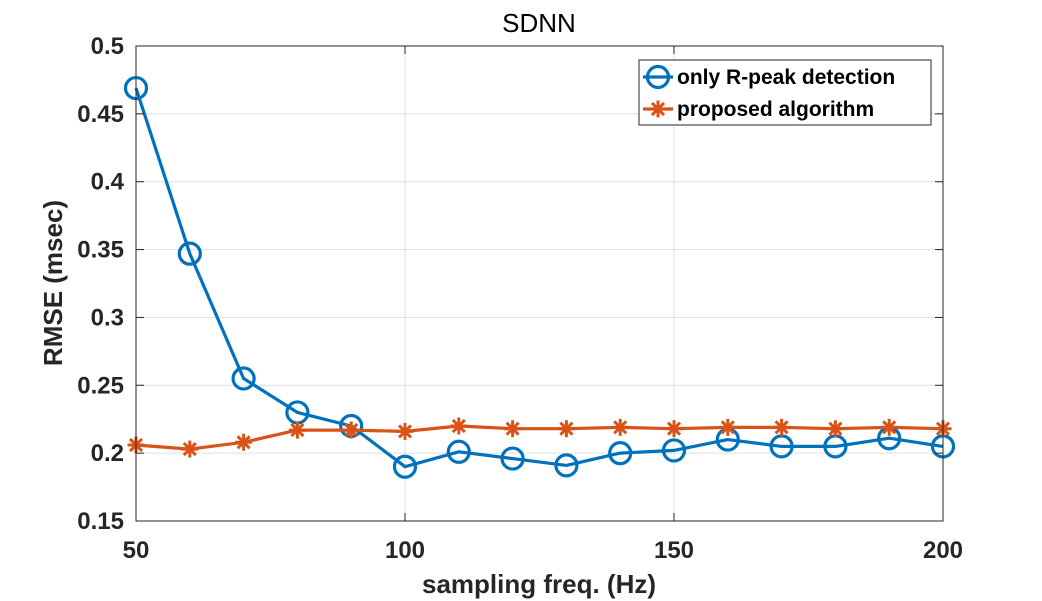 The width and height of the screenshot is (1042, 601). What do you see at coordinates (100, 385) in the screenshot?
I see `y-tick-label: 0.25` at bounding box center [100, 385].